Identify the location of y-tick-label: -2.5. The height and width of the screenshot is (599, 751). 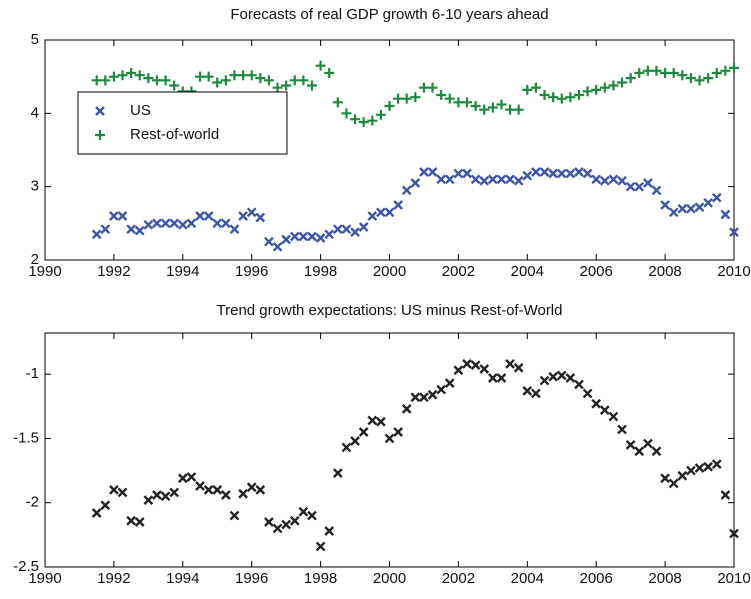
(26, 566).